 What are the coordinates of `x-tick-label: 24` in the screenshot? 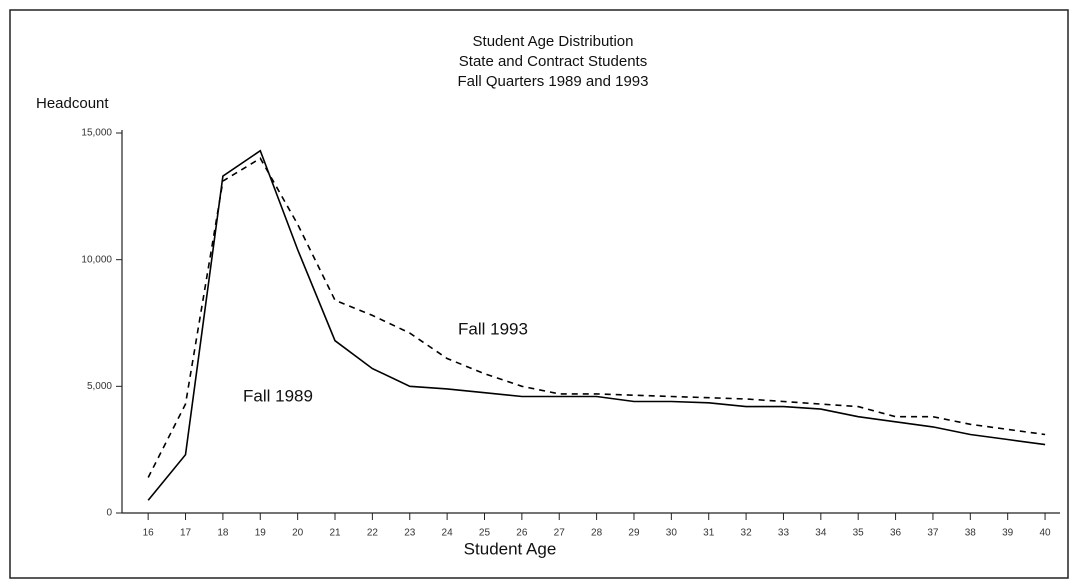 It's located at (448, 533).